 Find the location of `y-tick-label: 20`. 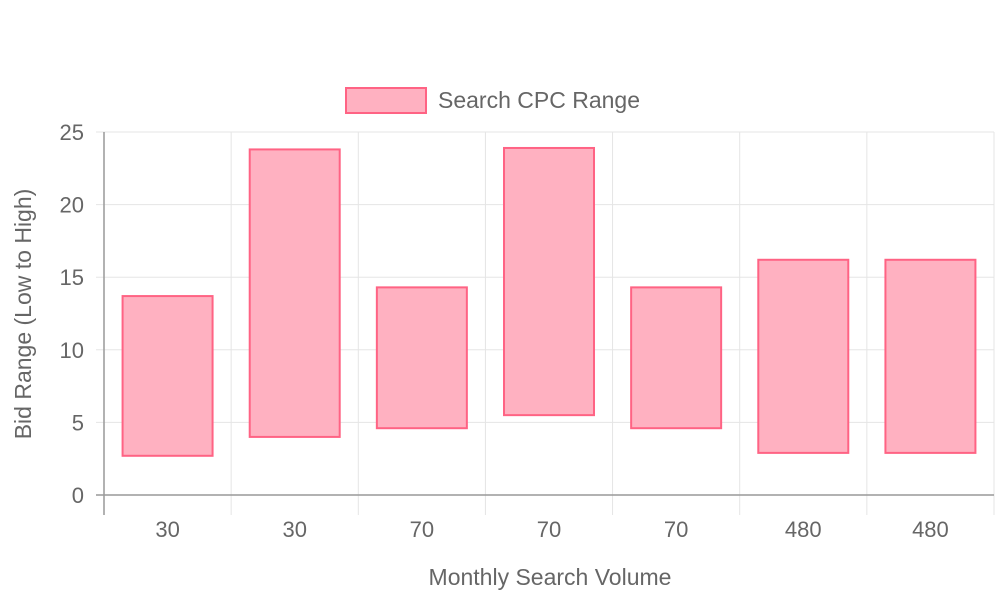

y-tick-label: 20 is located at coordinates (72, 205).